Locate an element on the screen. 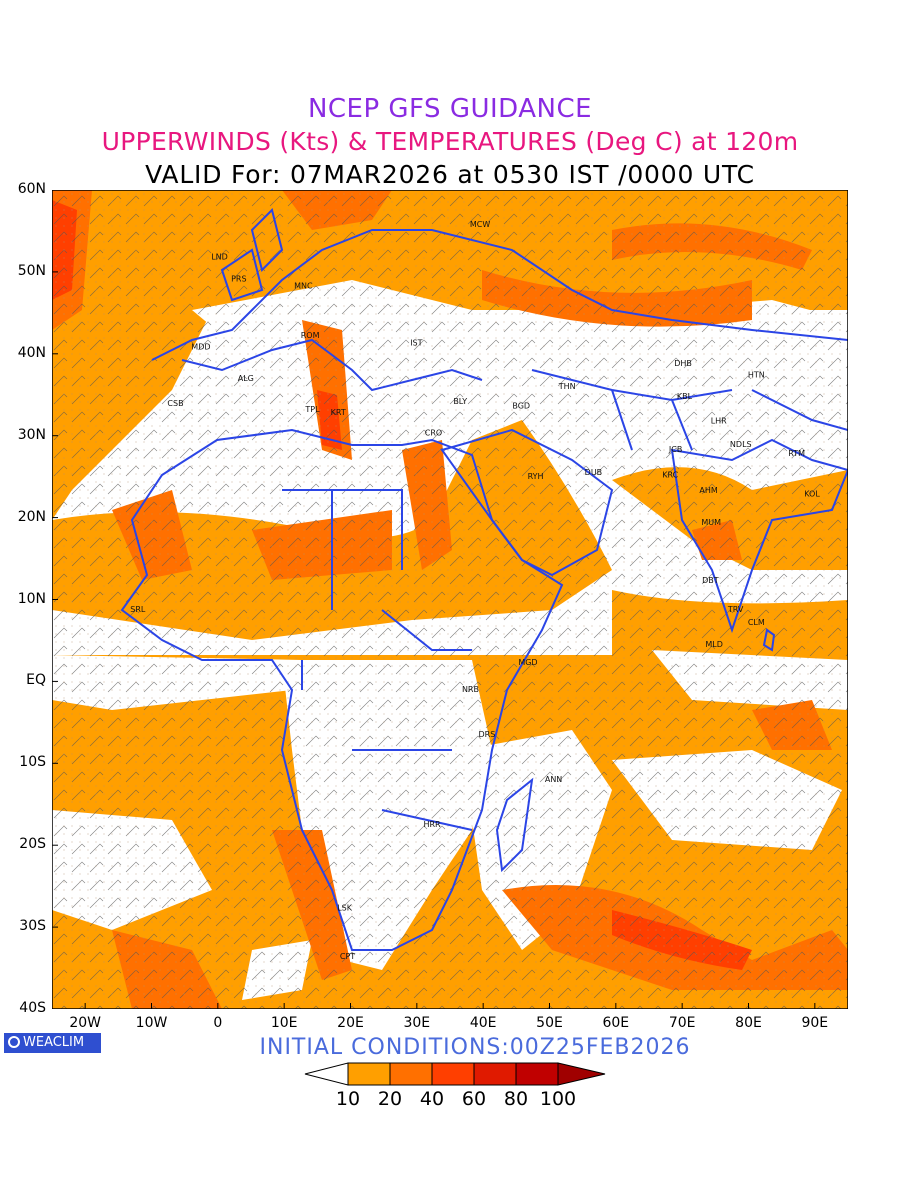 This screenshot has width=900, height=1200. lon-label: 70E is located at coordinates (682, 1023).